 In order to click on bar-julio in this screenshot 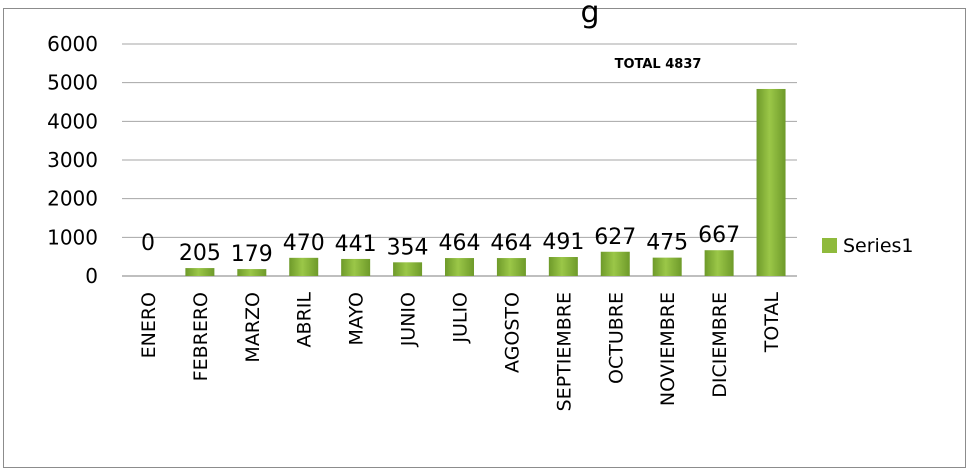, I will do `click(459, 267)`.